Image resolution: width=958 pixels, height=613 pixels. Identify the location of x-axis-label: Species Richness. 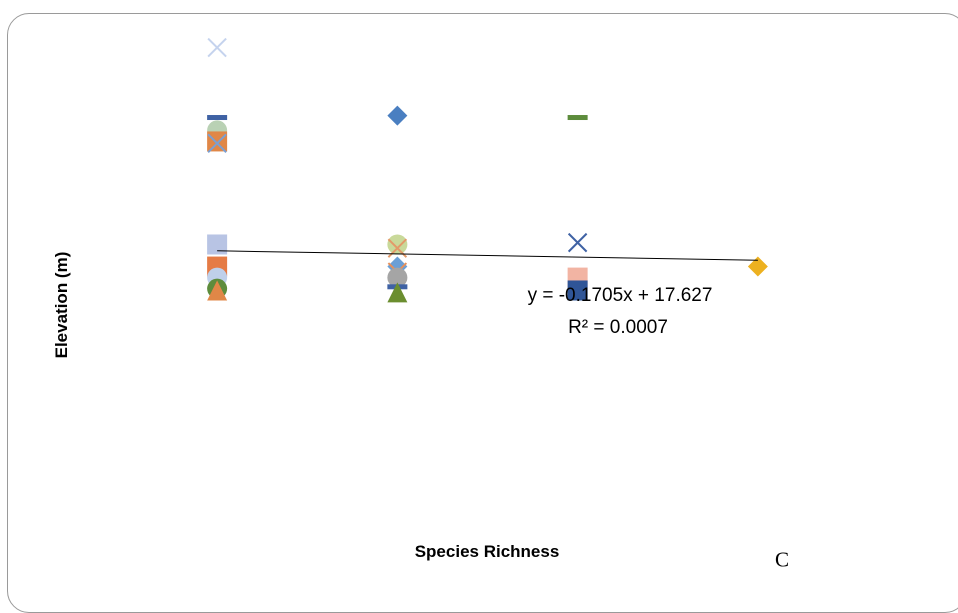
(487, 551).